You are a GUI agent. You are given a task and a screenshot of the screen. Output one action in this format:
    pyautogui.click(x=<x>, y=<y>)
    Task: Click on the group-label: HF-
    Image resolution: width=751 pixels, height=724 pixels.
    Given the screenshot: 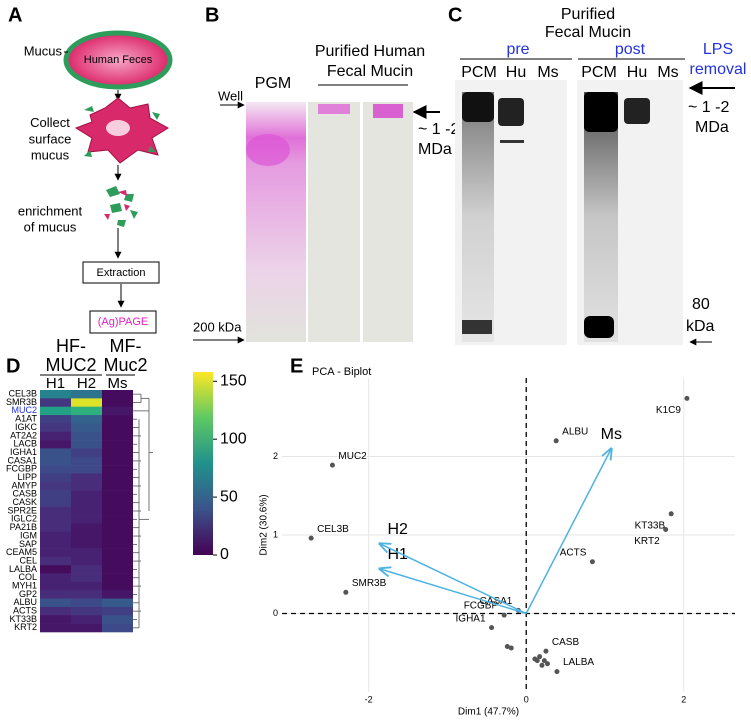 What is the action you would take?
    pyautogui.click(x=71, y=346)
    